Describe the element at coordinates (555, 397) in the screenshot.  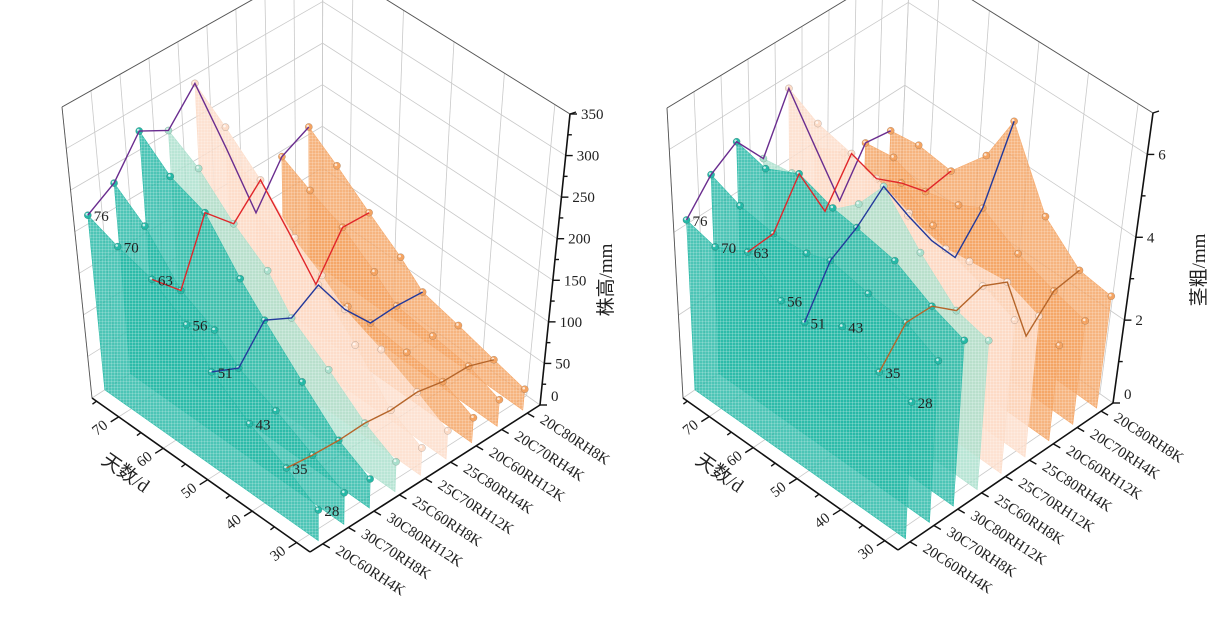
I see `z-tick-label: 0` at that location.